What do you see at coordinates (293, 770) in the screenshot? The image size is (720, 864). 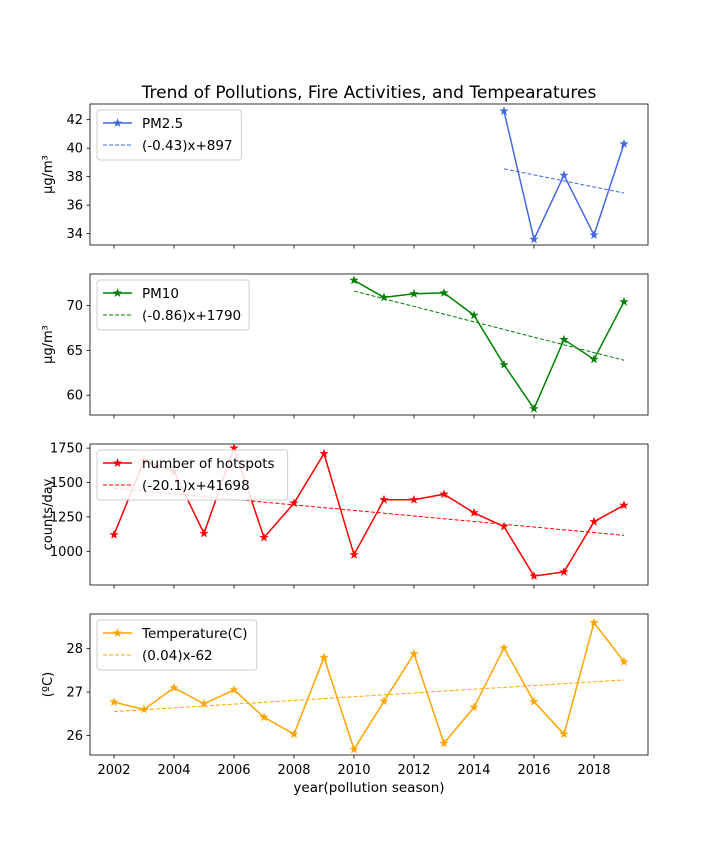 I see `x-tick-label: 2008` at bounding box center [293, 770].